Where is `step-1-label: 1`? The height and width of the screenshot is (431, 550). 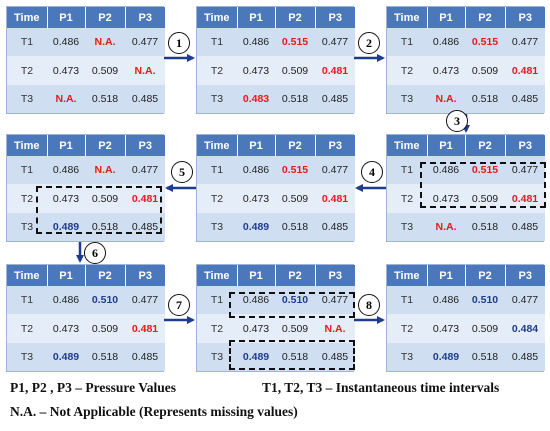
step-1-label: 1 is located at coordinates (179, 43).